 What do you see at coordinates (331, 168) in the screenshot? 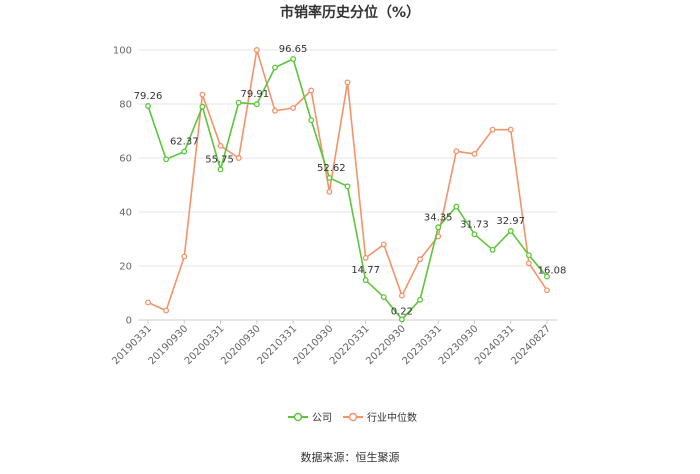
I see `data-label: 52.62` at bounding box center [331, 168].